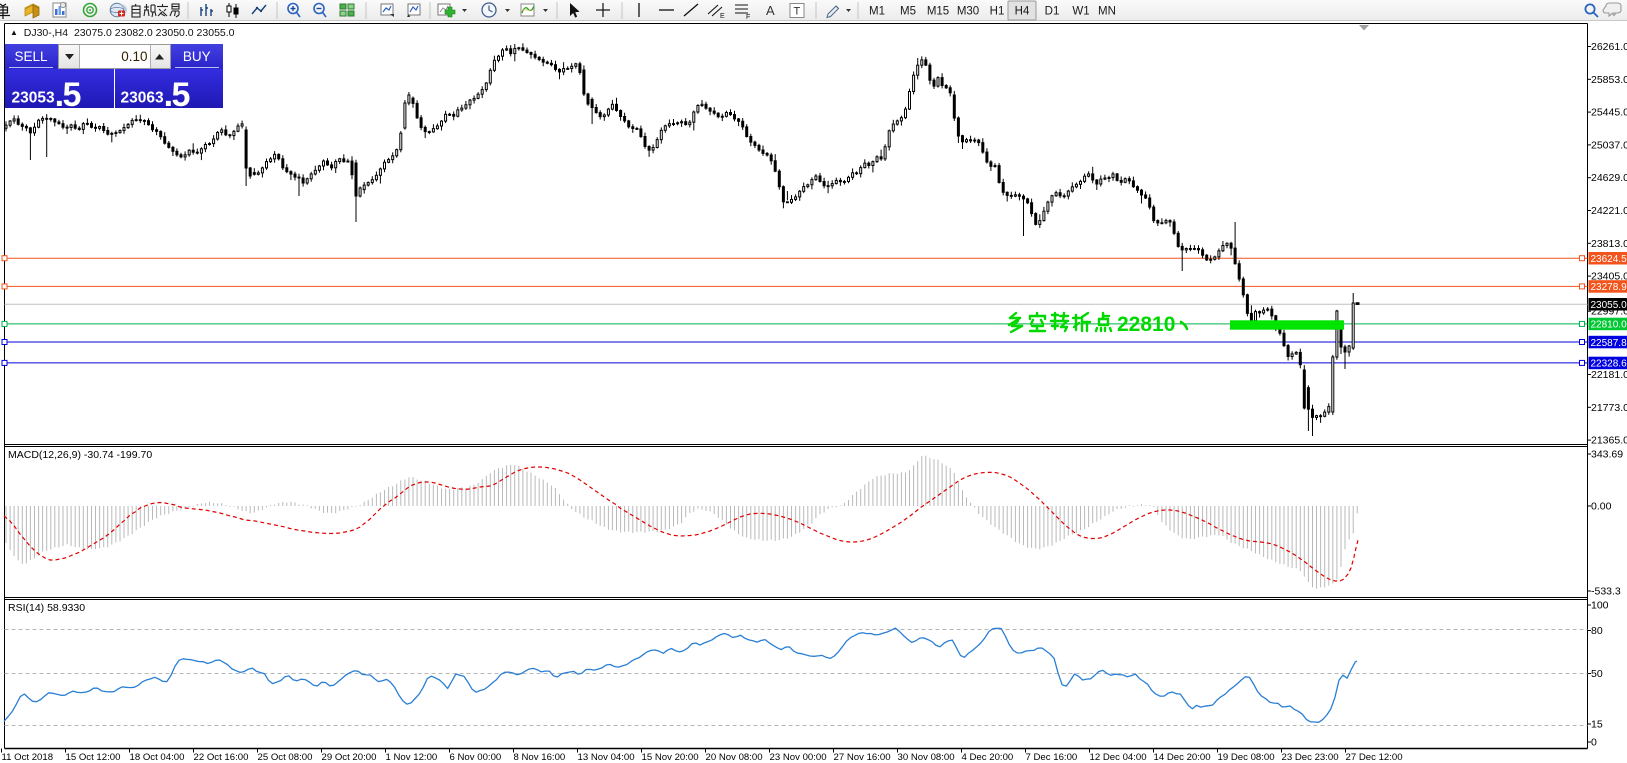  I want to click on svg-text: 29 Oct 20:00, so click(349, 757).